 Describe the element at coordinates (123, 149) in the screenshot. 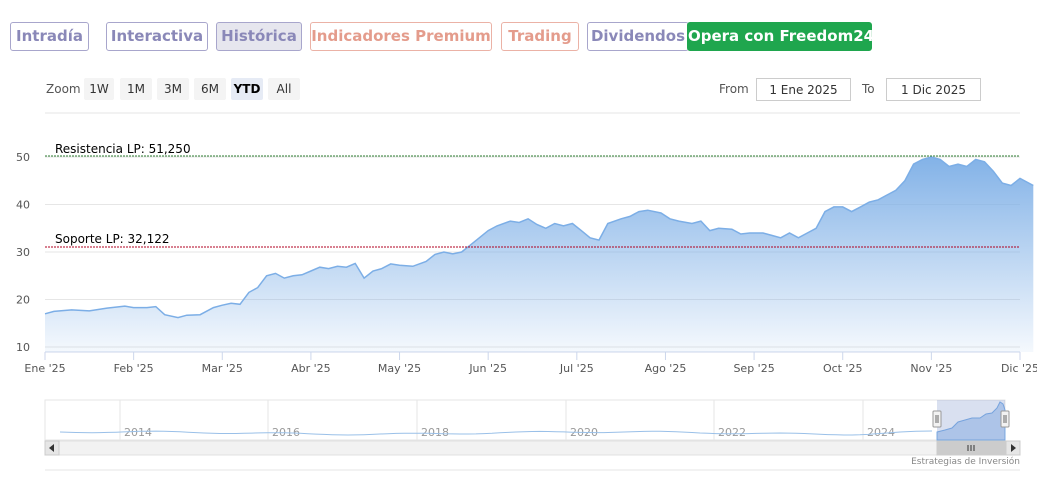

I see `plot-line-label: Resistencia LP: 51,250` at that location.